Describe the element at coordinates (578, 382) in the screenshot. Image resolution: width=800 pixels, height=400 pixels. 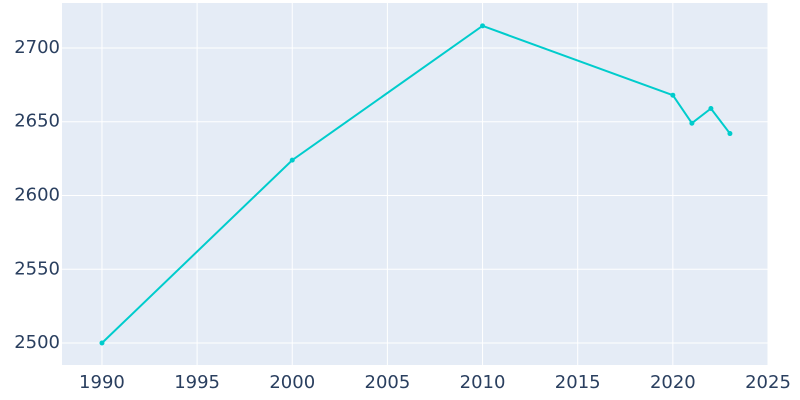
I see `x-tick-label: 2015` at that location.